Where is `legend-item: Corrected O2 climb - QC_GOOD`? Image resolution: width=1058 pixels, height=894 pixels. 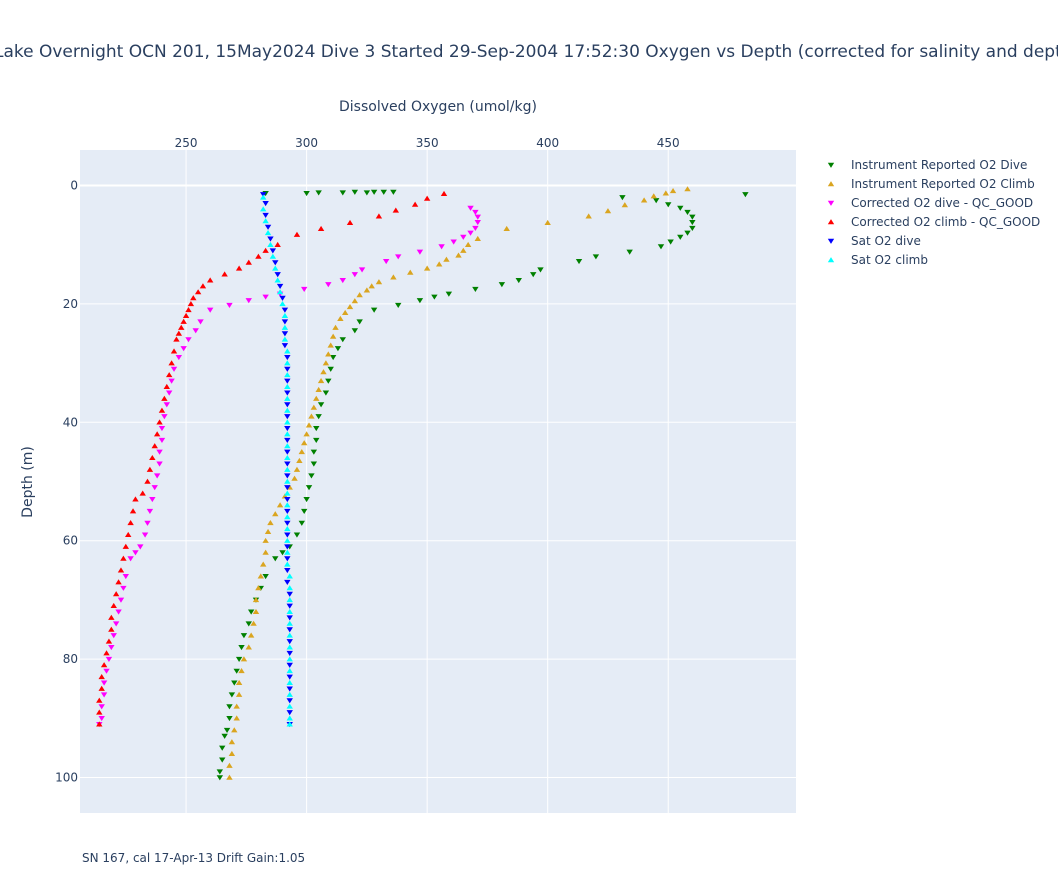
legend-item: Corrected O2 climb - QC_GOOD is located at coordinates (933, 222).